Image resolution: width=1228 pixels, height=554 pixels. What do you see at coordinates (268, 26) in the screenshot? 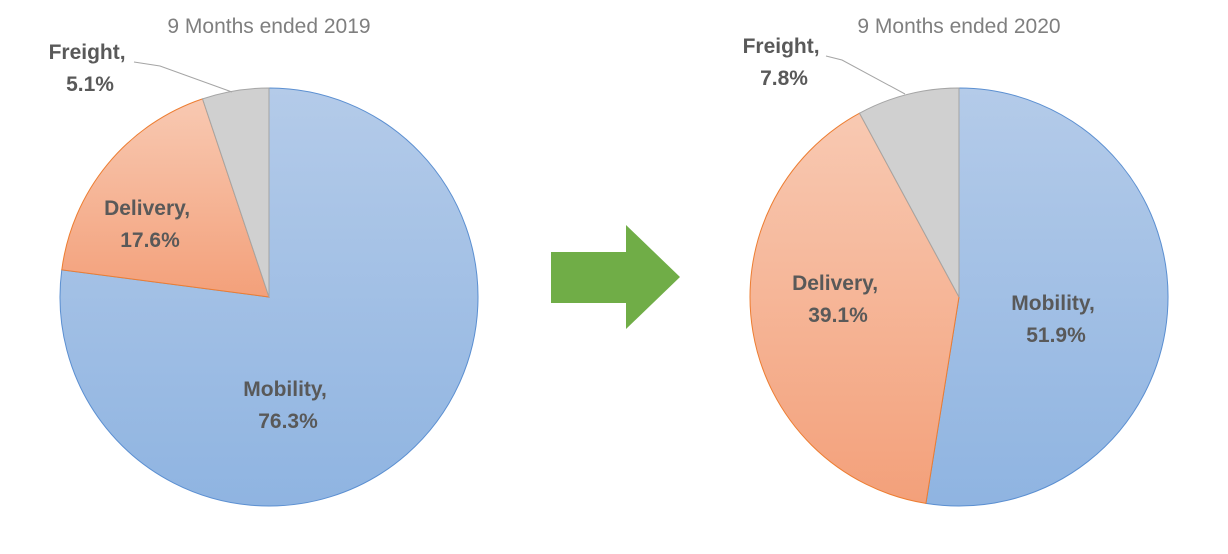
I see `chart-title-2019: 9 Months ended 2019` at bounding box center [268, 26].